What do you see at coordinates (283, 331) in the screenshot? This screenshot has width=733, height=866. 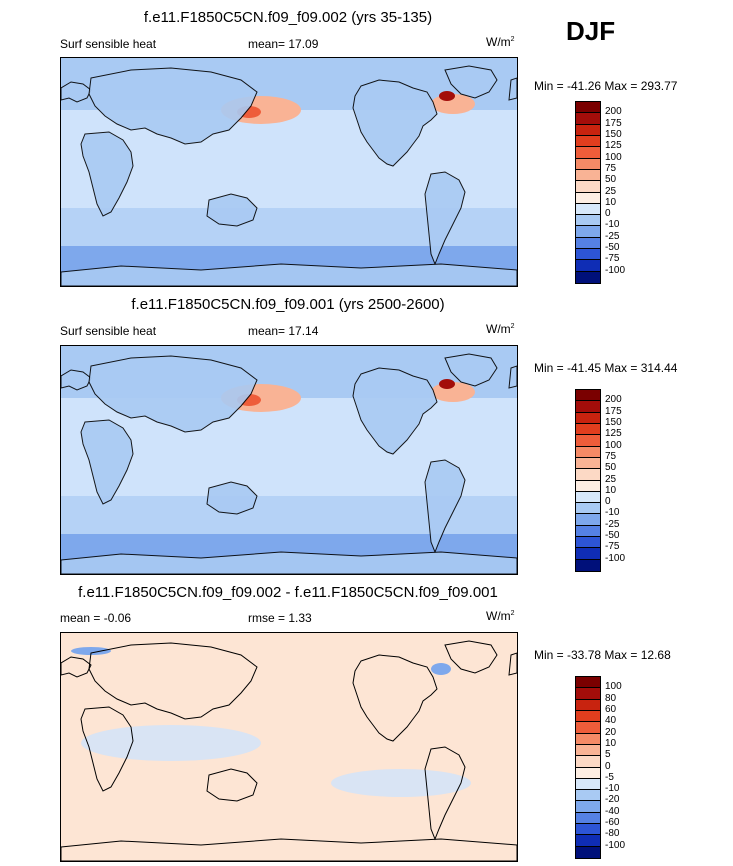 I see `panel-2-center-label: mean= 17.14` at bounding box center [283, 331].